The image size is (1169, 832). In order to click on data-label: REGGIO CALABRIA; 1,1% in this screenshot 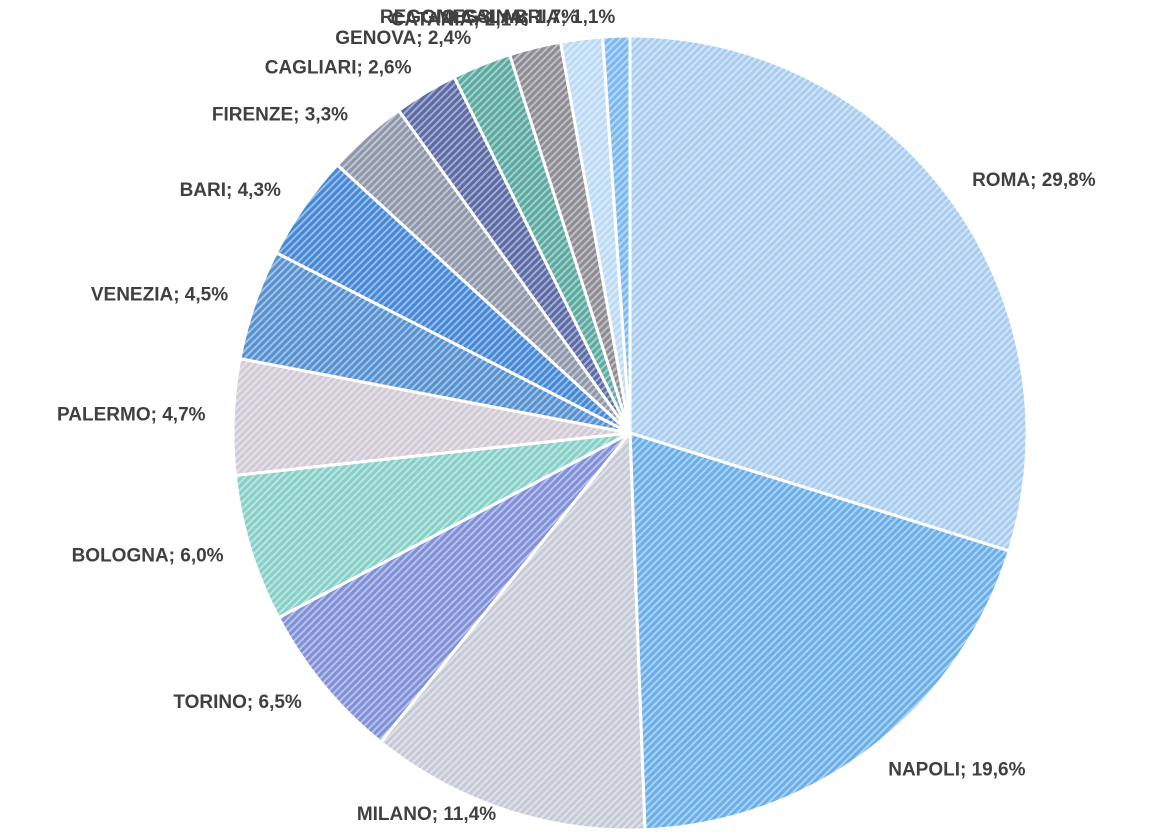, I will do `click(498, 17)`.